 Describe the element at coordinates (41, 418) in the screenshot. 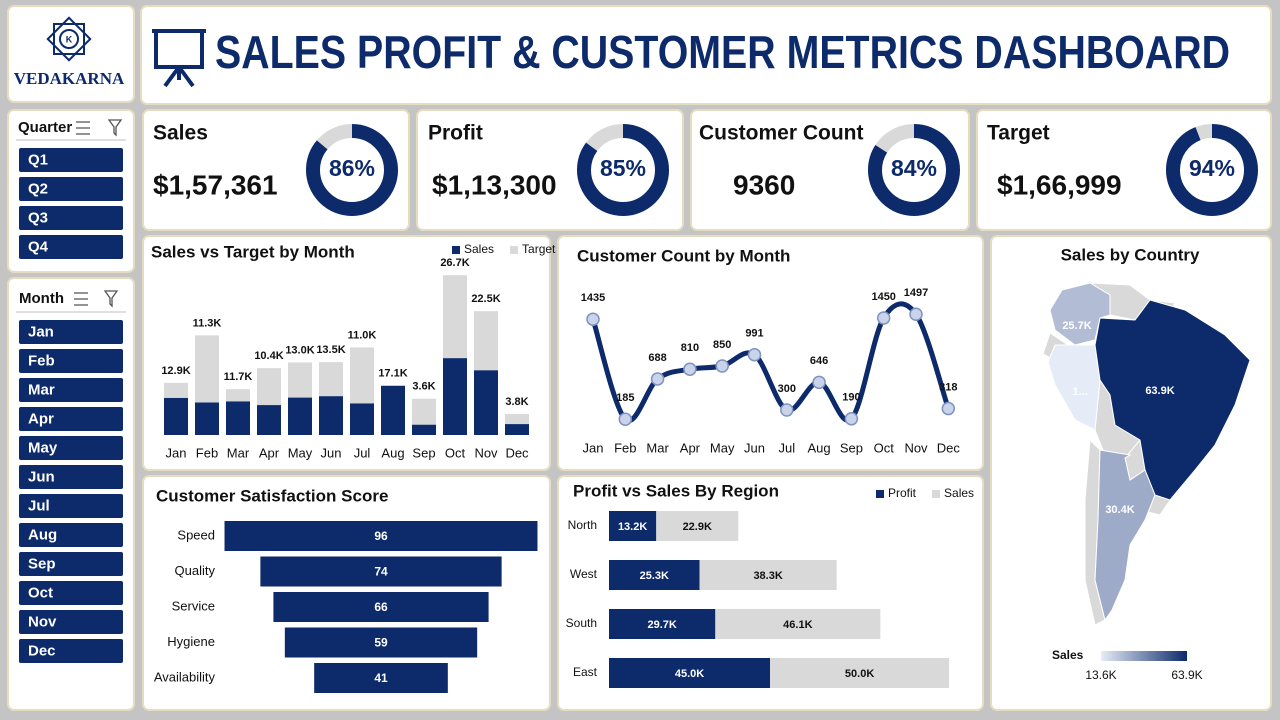

I see `slicer-item-label: Apr` at that location.